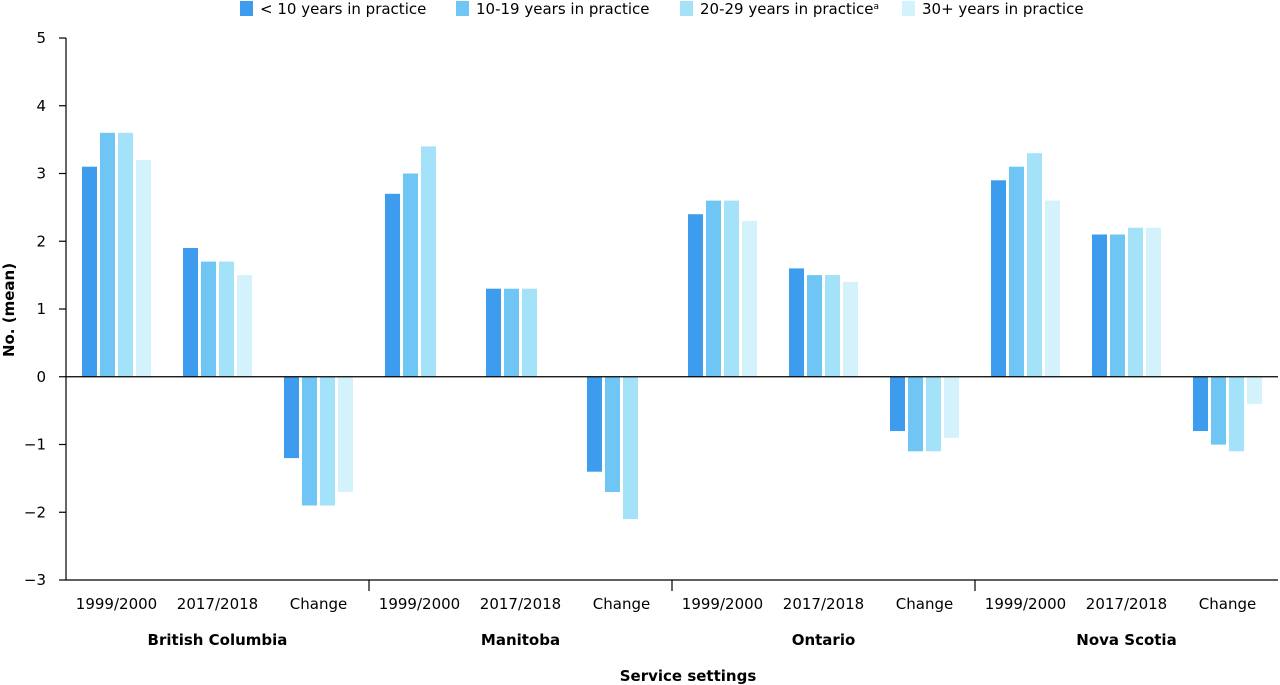 The width and height of the screenshot is (1280, 685). Describe the element at coordinates (35, 580) in the screenshot. I see `y-tick-label: −3` at that location.